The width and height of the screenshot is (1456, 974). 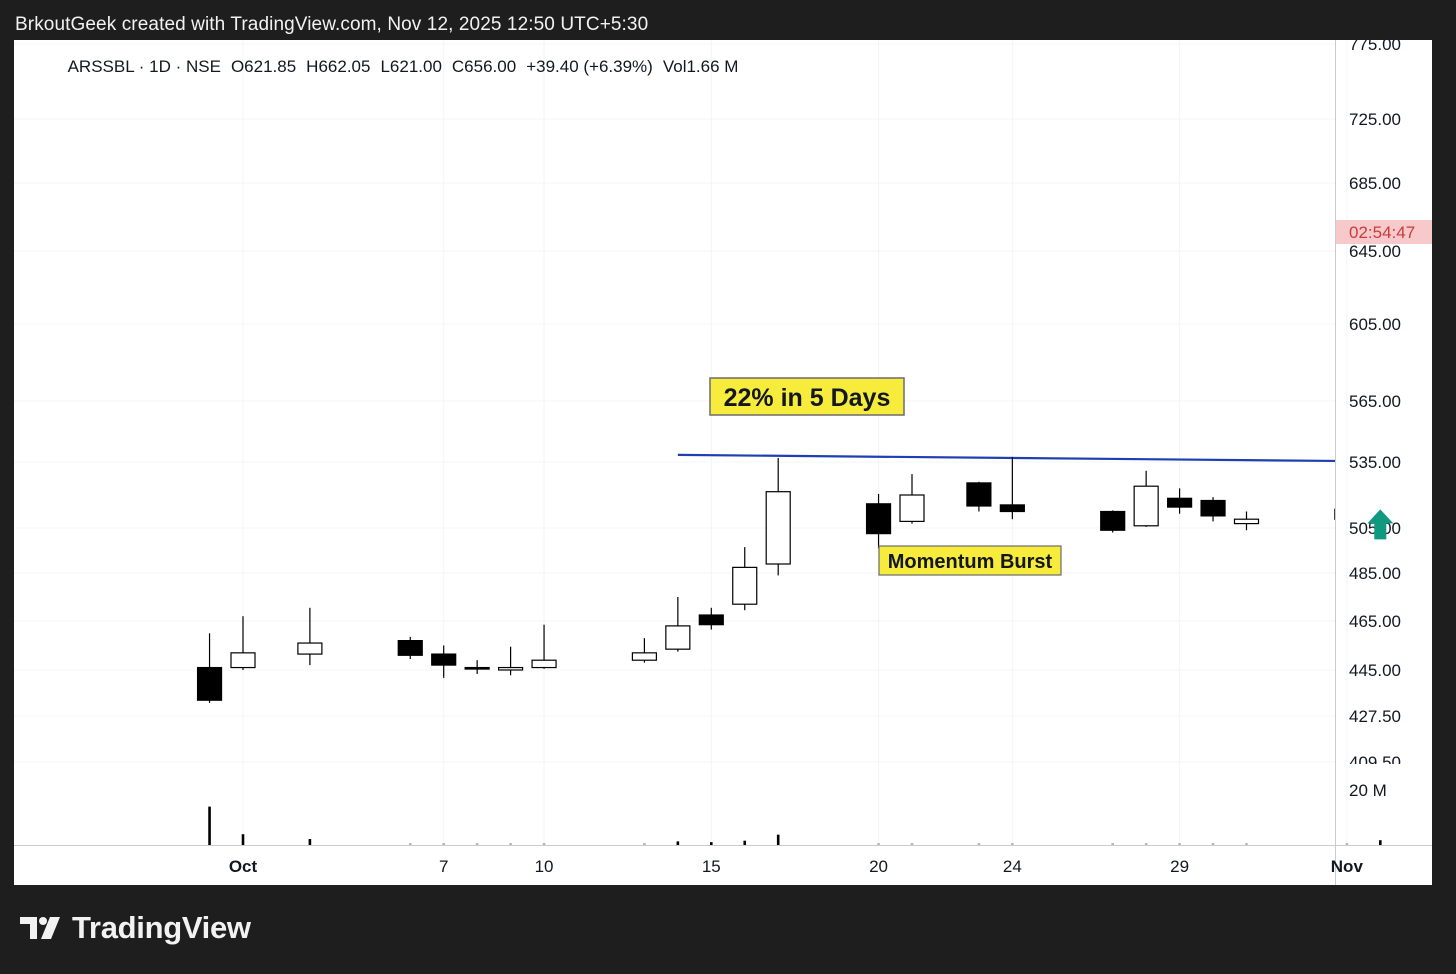 What do you see at coordinates (1375, 716) in the screenshot?
I see `price-tick-label: 427.50` at bounding box center [1375, 716].